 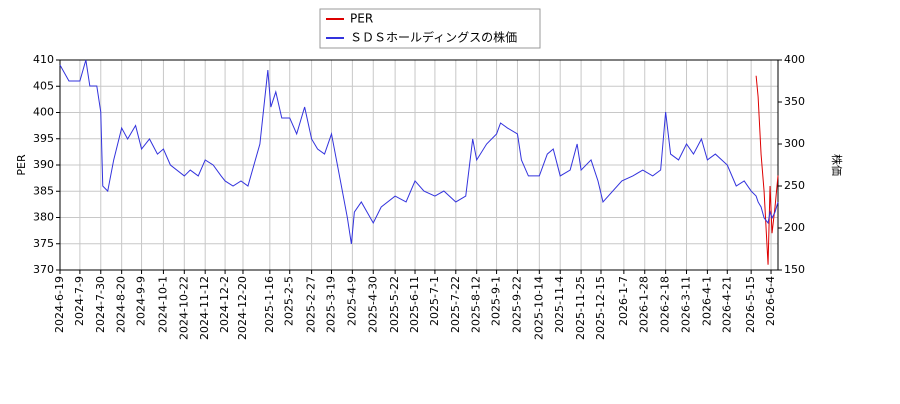 I want to click on y-axis-label: PER, so click(x=21, y=165).